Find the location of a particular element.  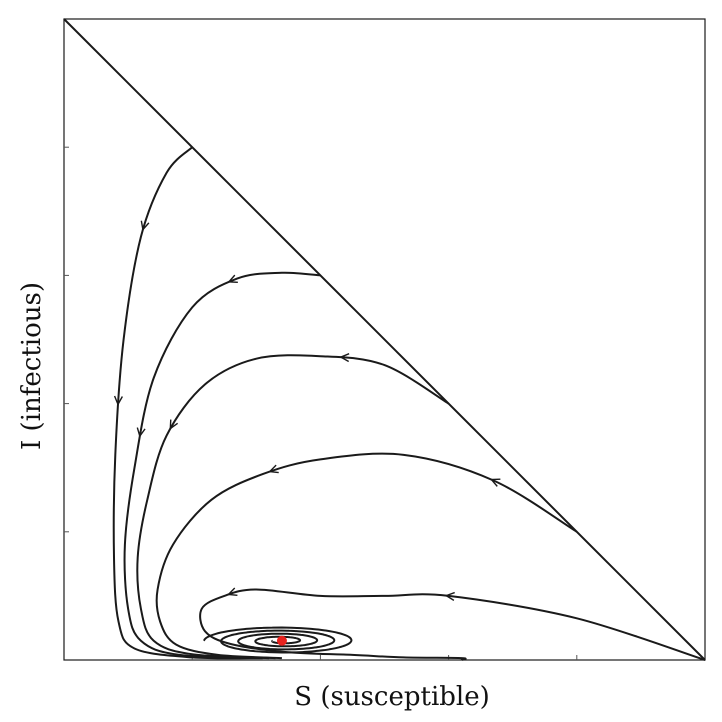

spiral-line is located at coordinates (278, 640).